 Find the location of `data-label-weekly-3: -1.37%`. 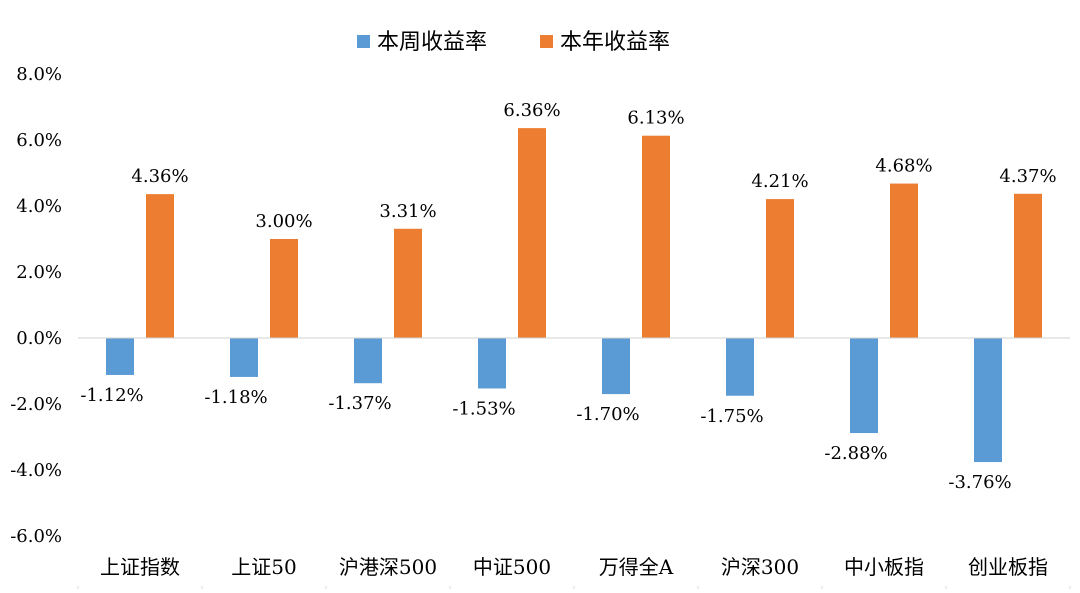

data-label-weekly-3: -1.37% is located at coordinates (359, 403).